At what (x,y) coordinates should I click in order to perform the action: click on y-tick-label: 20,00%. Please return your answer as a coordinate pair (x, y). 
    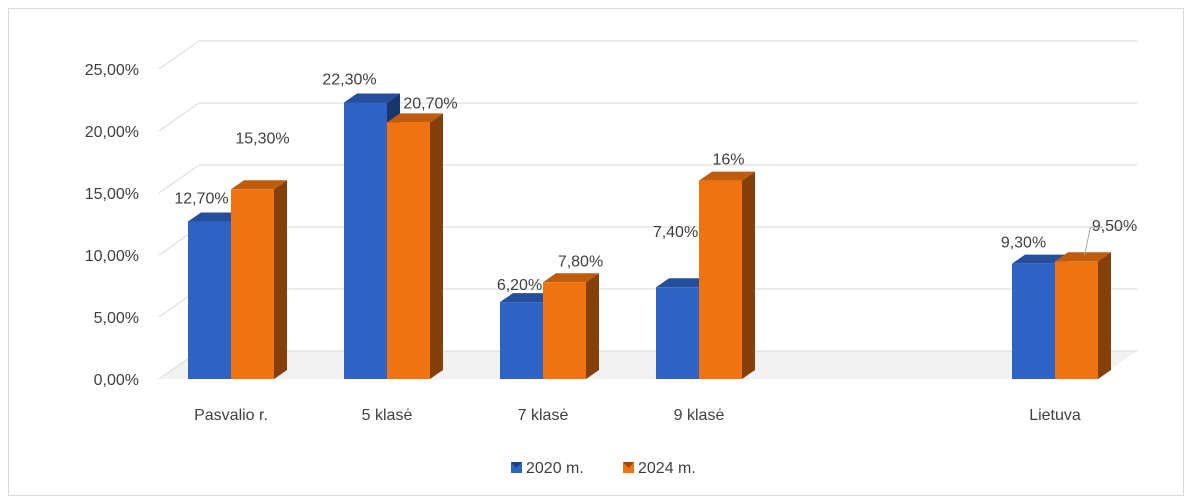
    Looking at the image, I should click on (112, 132).